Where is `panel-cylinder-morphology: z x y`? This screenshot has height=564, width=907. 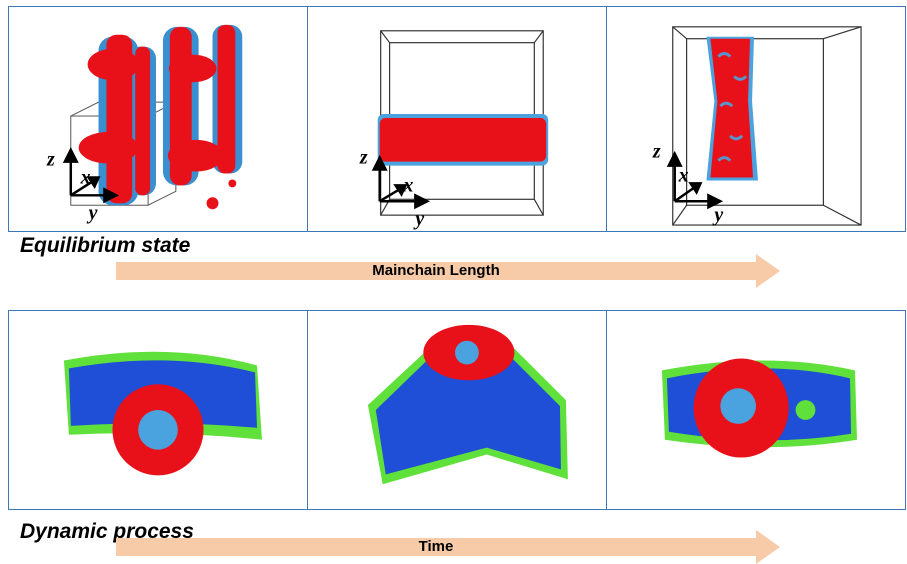 panel-cylinder-morphology: z x y is located at coordinates (756, 119).